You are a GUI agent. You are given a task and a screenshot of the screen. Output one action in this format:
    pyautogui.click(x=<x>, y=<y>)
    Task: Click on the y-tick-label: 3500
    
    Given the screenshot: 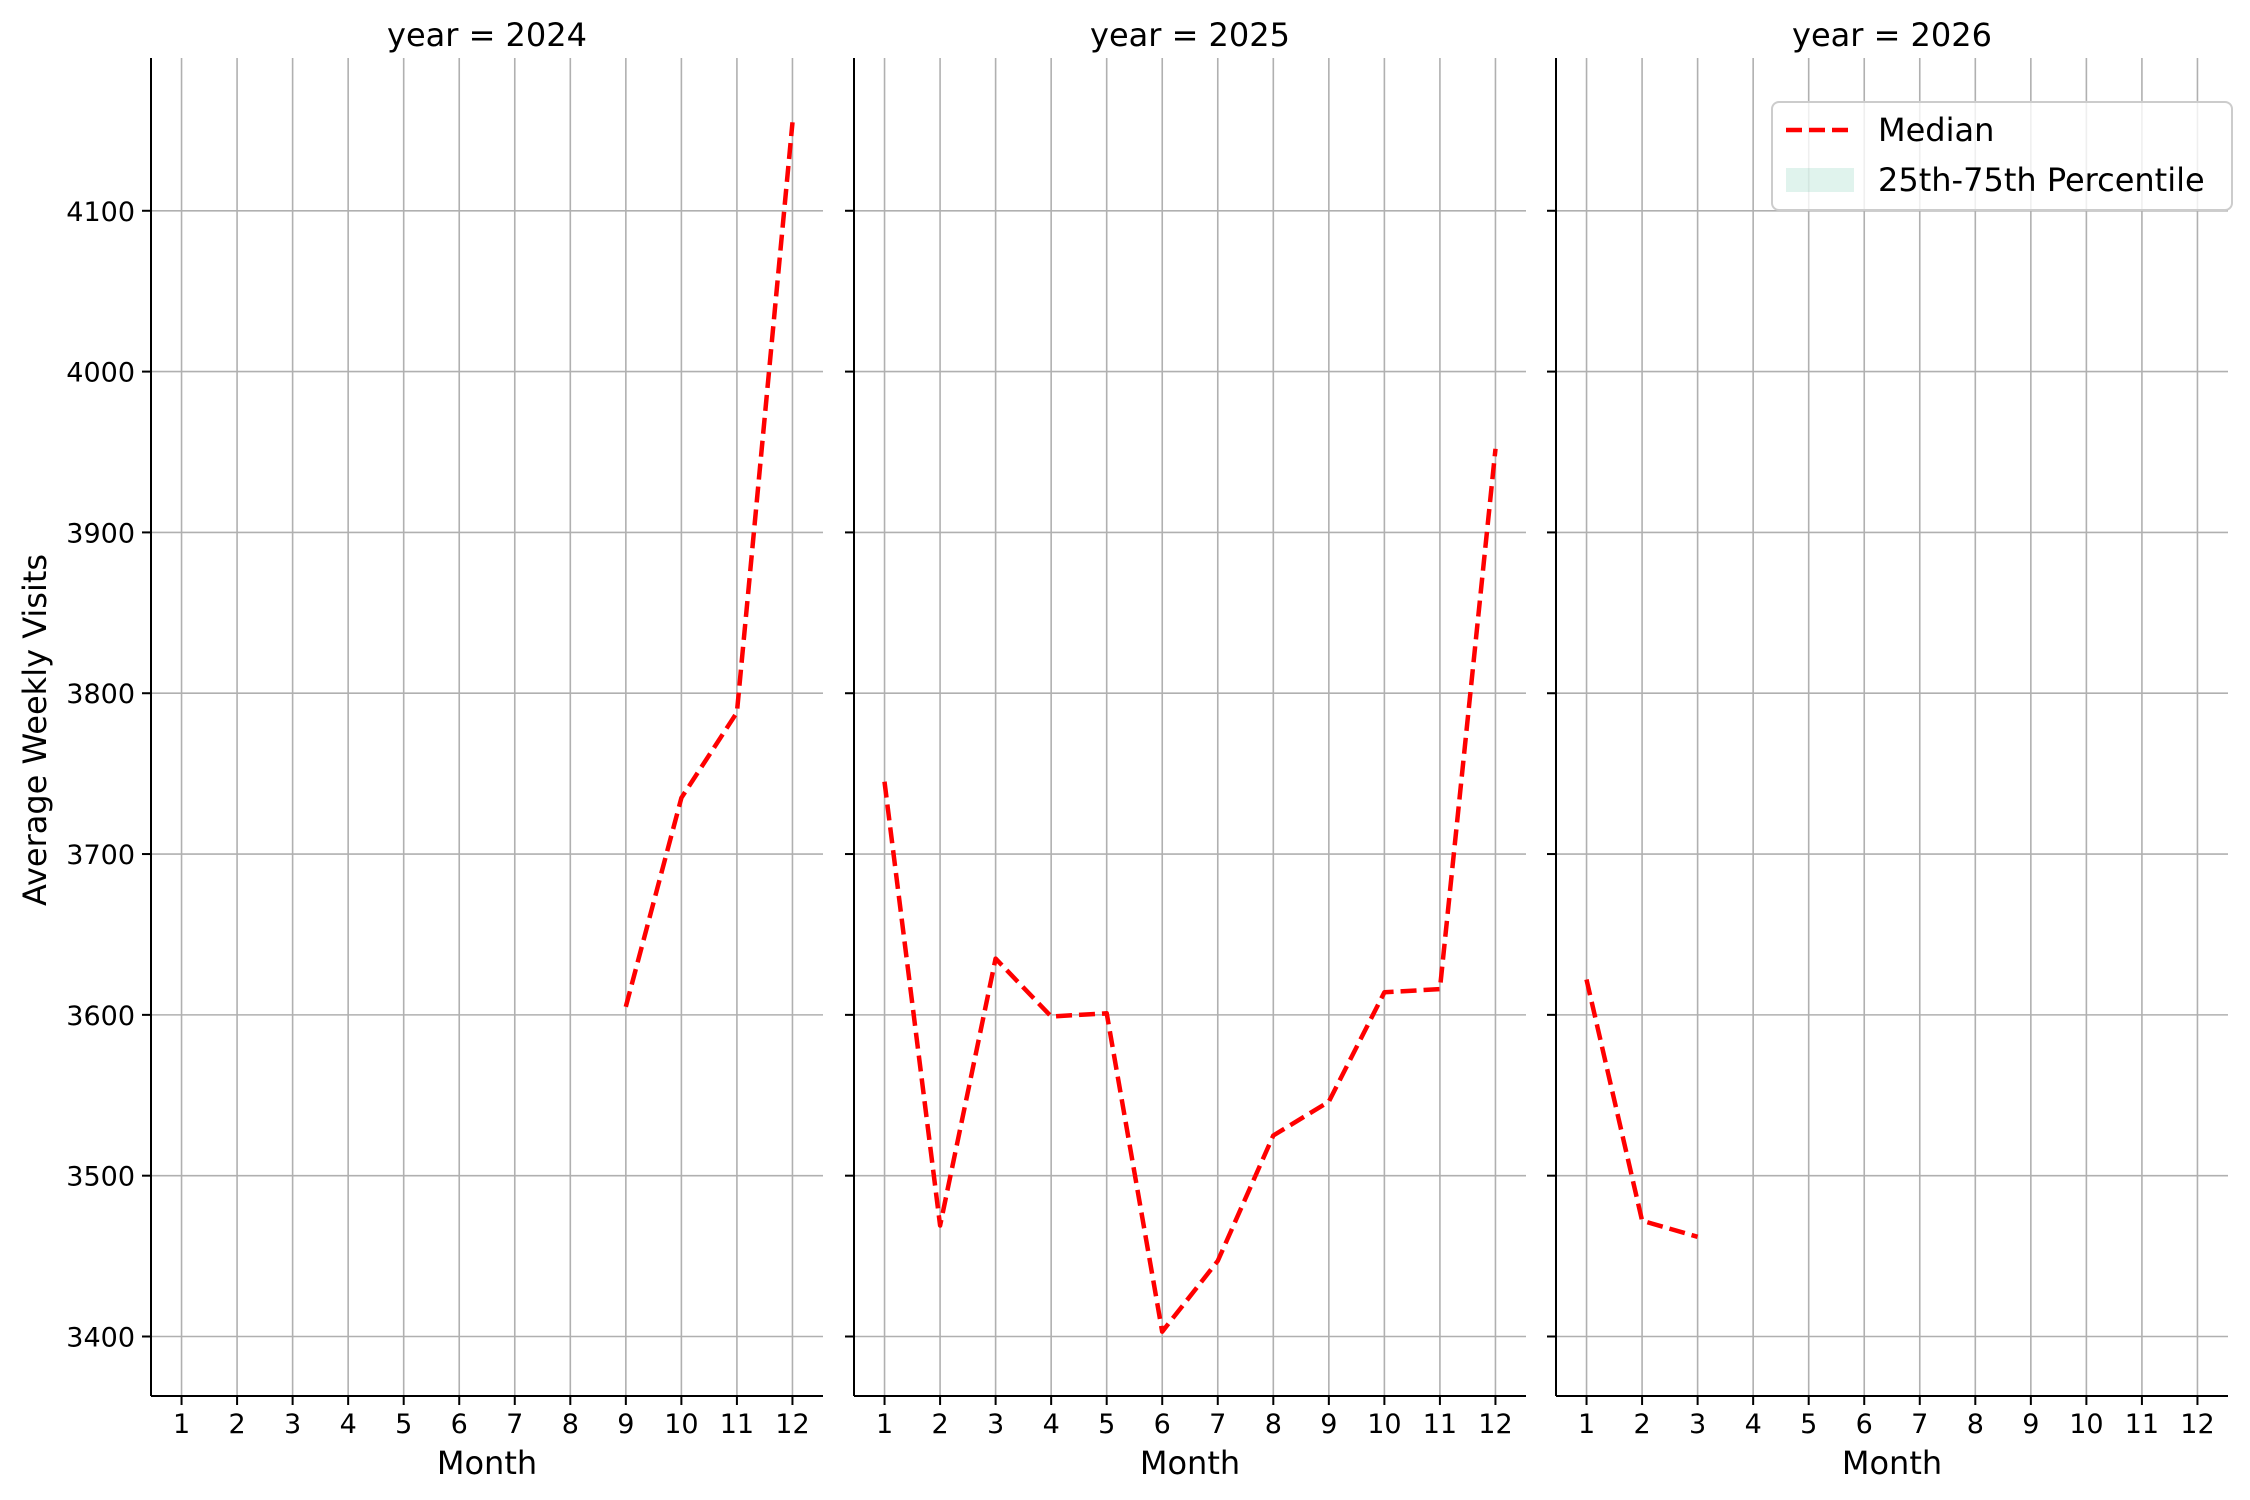 What is the action you would take?
    pyautogui.click(x=100, y=1177)
    